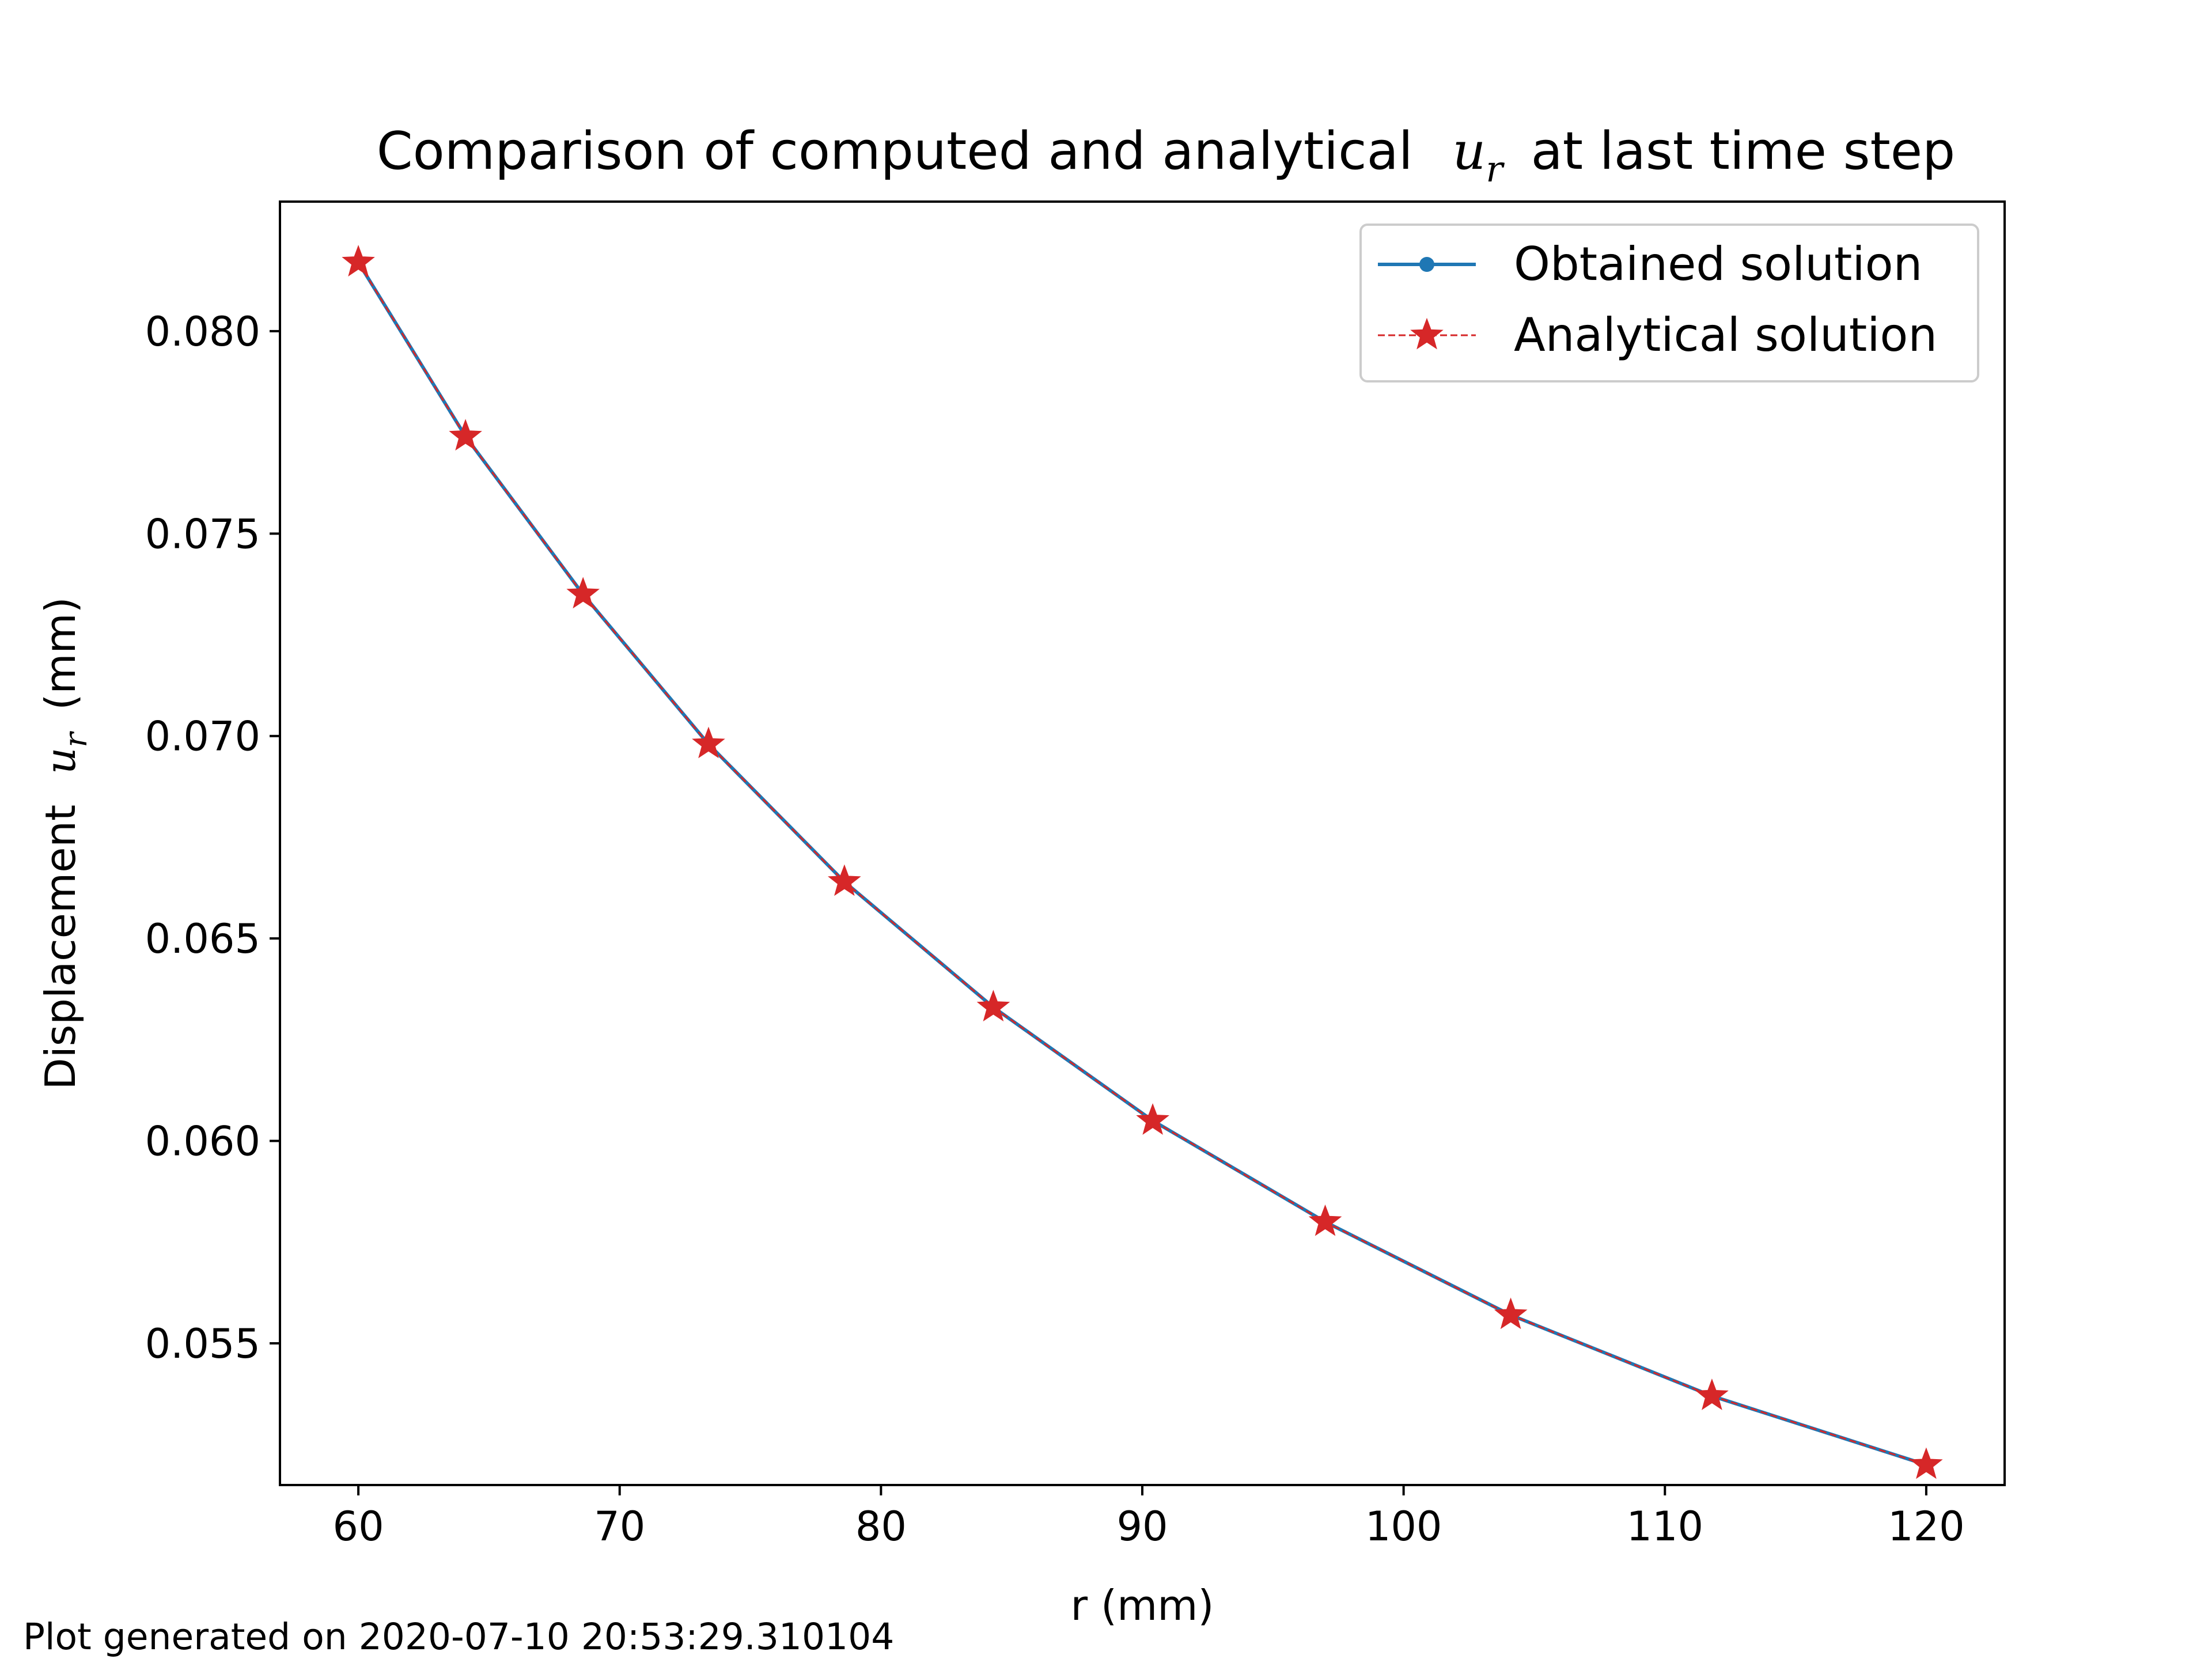 The width and height of the screenshot is (2212, 1659). Describe the element at coordinates (1403, 1526) in the screenshot. I see `x-tick-label: 100` at that location.